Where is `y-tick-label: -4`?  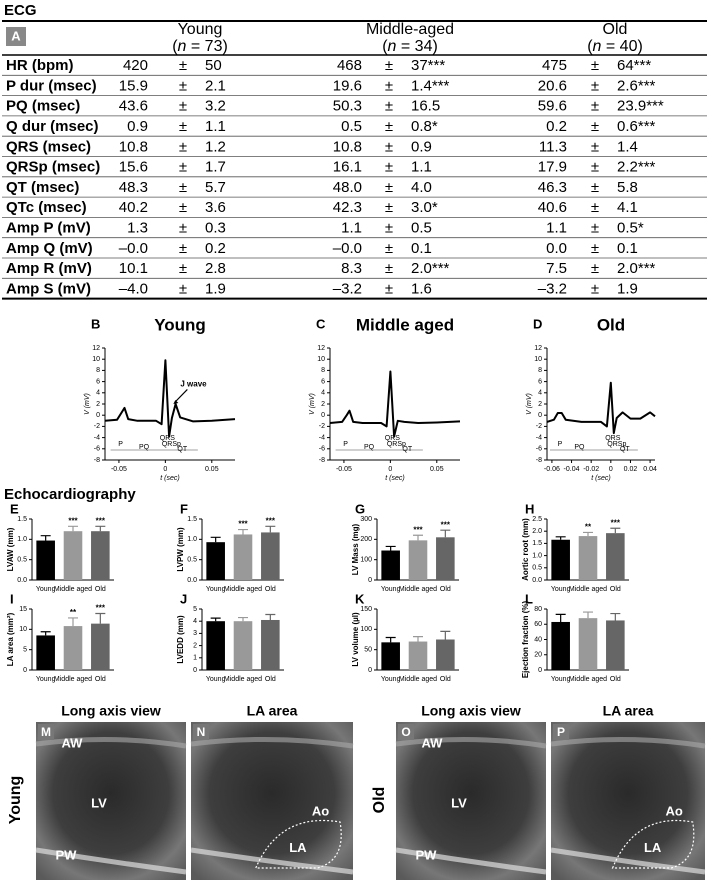
y-tick-label: -4 is located at coordinates (539, 437).